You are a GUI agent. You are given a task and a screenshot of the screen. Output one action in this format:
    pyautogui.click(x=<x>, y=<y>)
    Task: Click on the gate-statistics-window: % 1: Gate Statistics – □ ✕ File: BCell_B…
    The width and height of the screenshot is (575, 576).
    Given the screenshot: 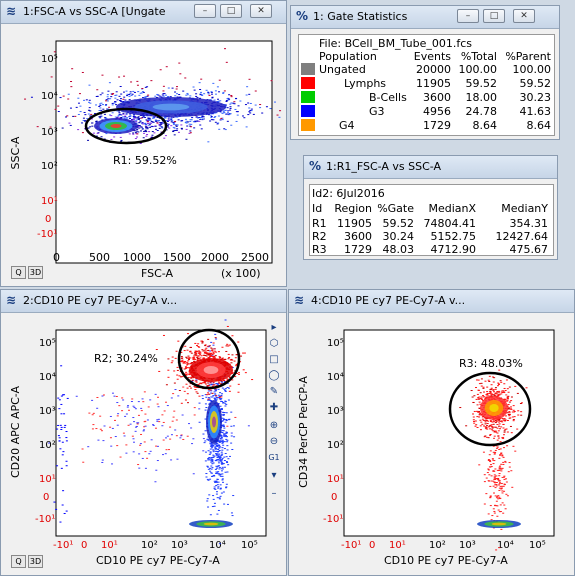 What is the action you would take?
    pyautogui.click(x=425, y=72)
    